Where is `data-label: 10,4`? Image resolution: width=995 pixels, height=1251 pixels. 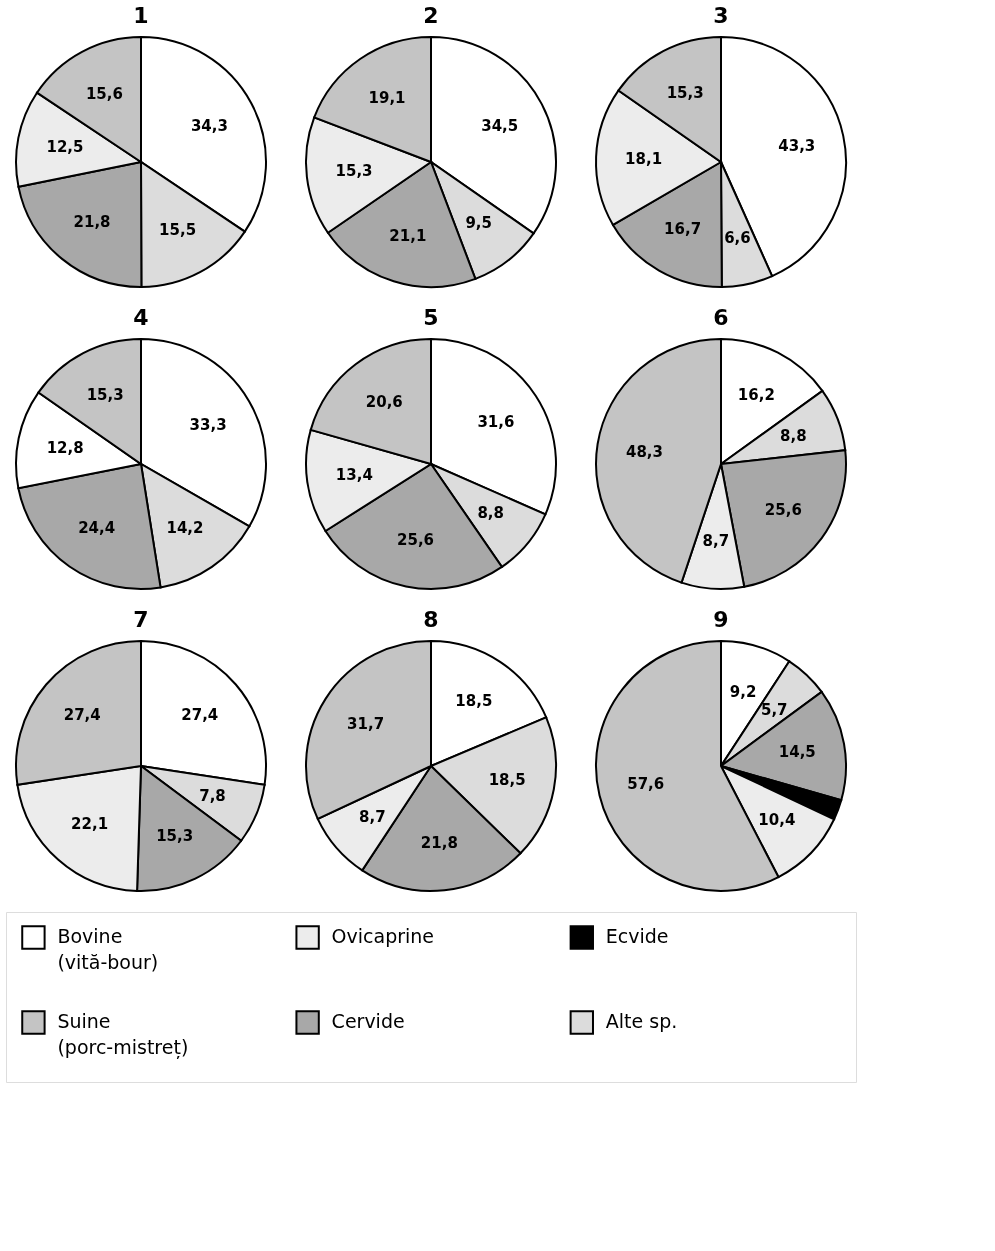 data-label: 10,4 is located at coordinates (777, 819).